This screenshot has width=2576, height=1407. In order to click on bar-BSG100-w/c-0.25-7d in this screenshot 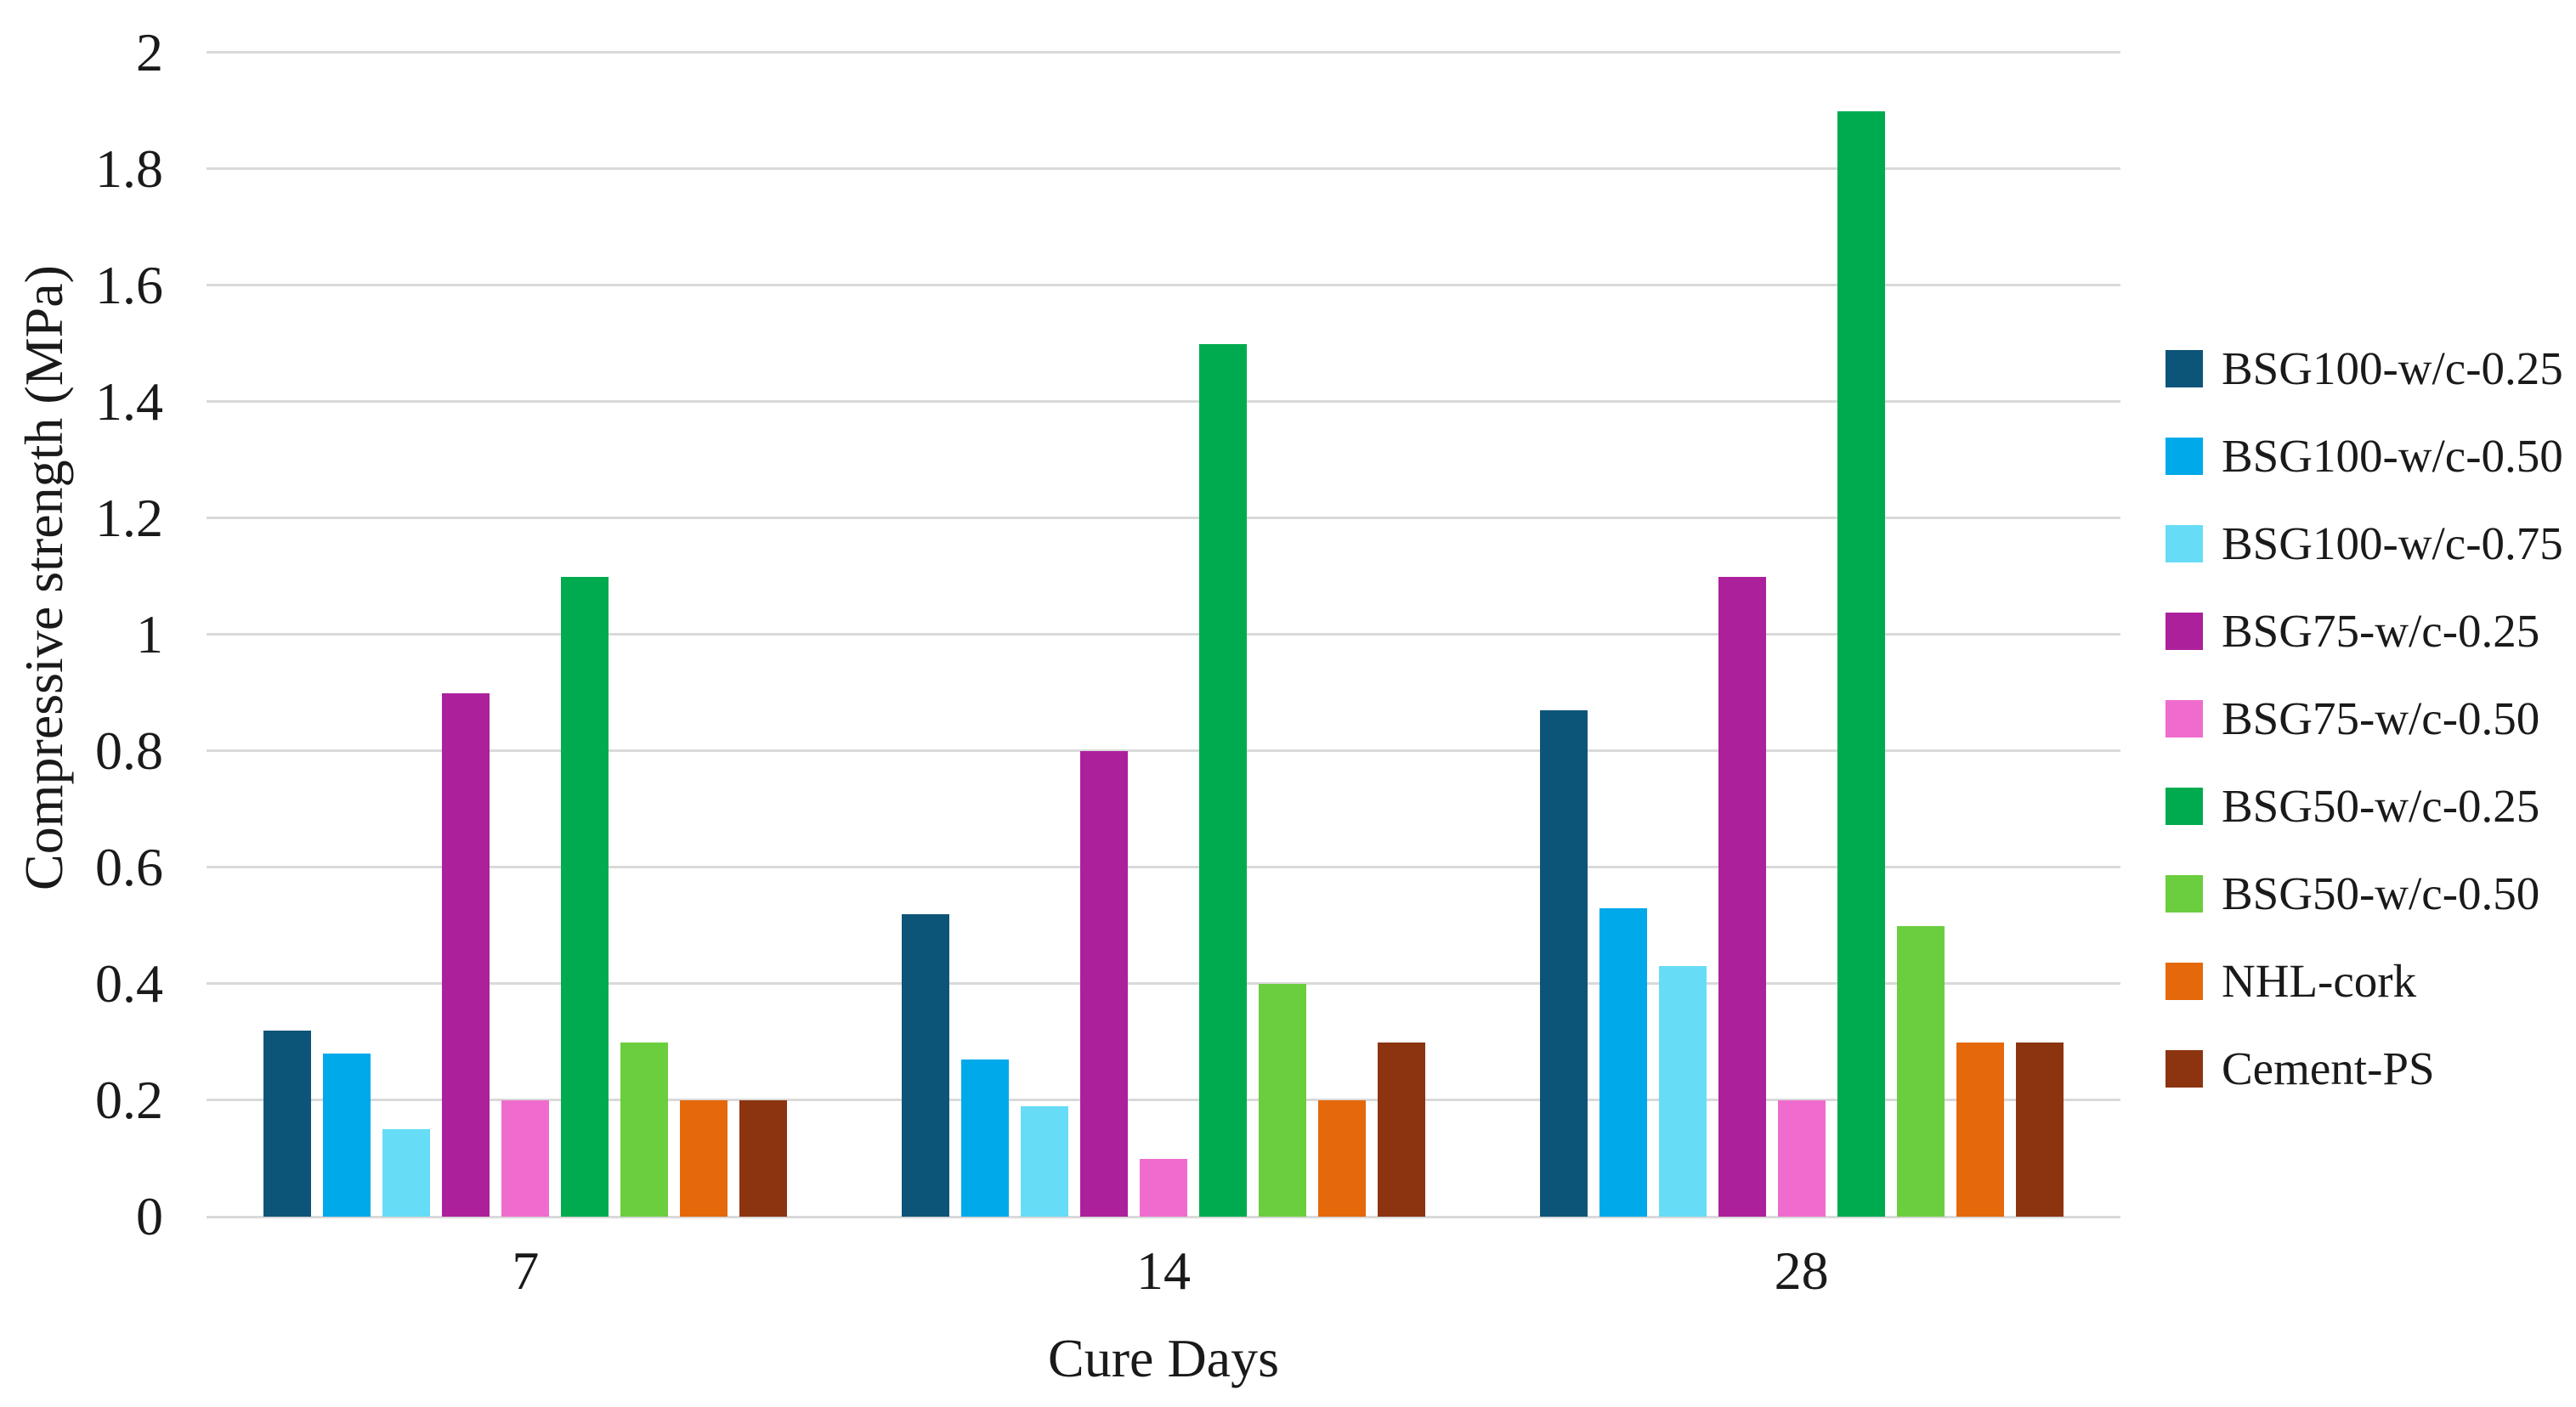, I will do `click(287, 1123)`.